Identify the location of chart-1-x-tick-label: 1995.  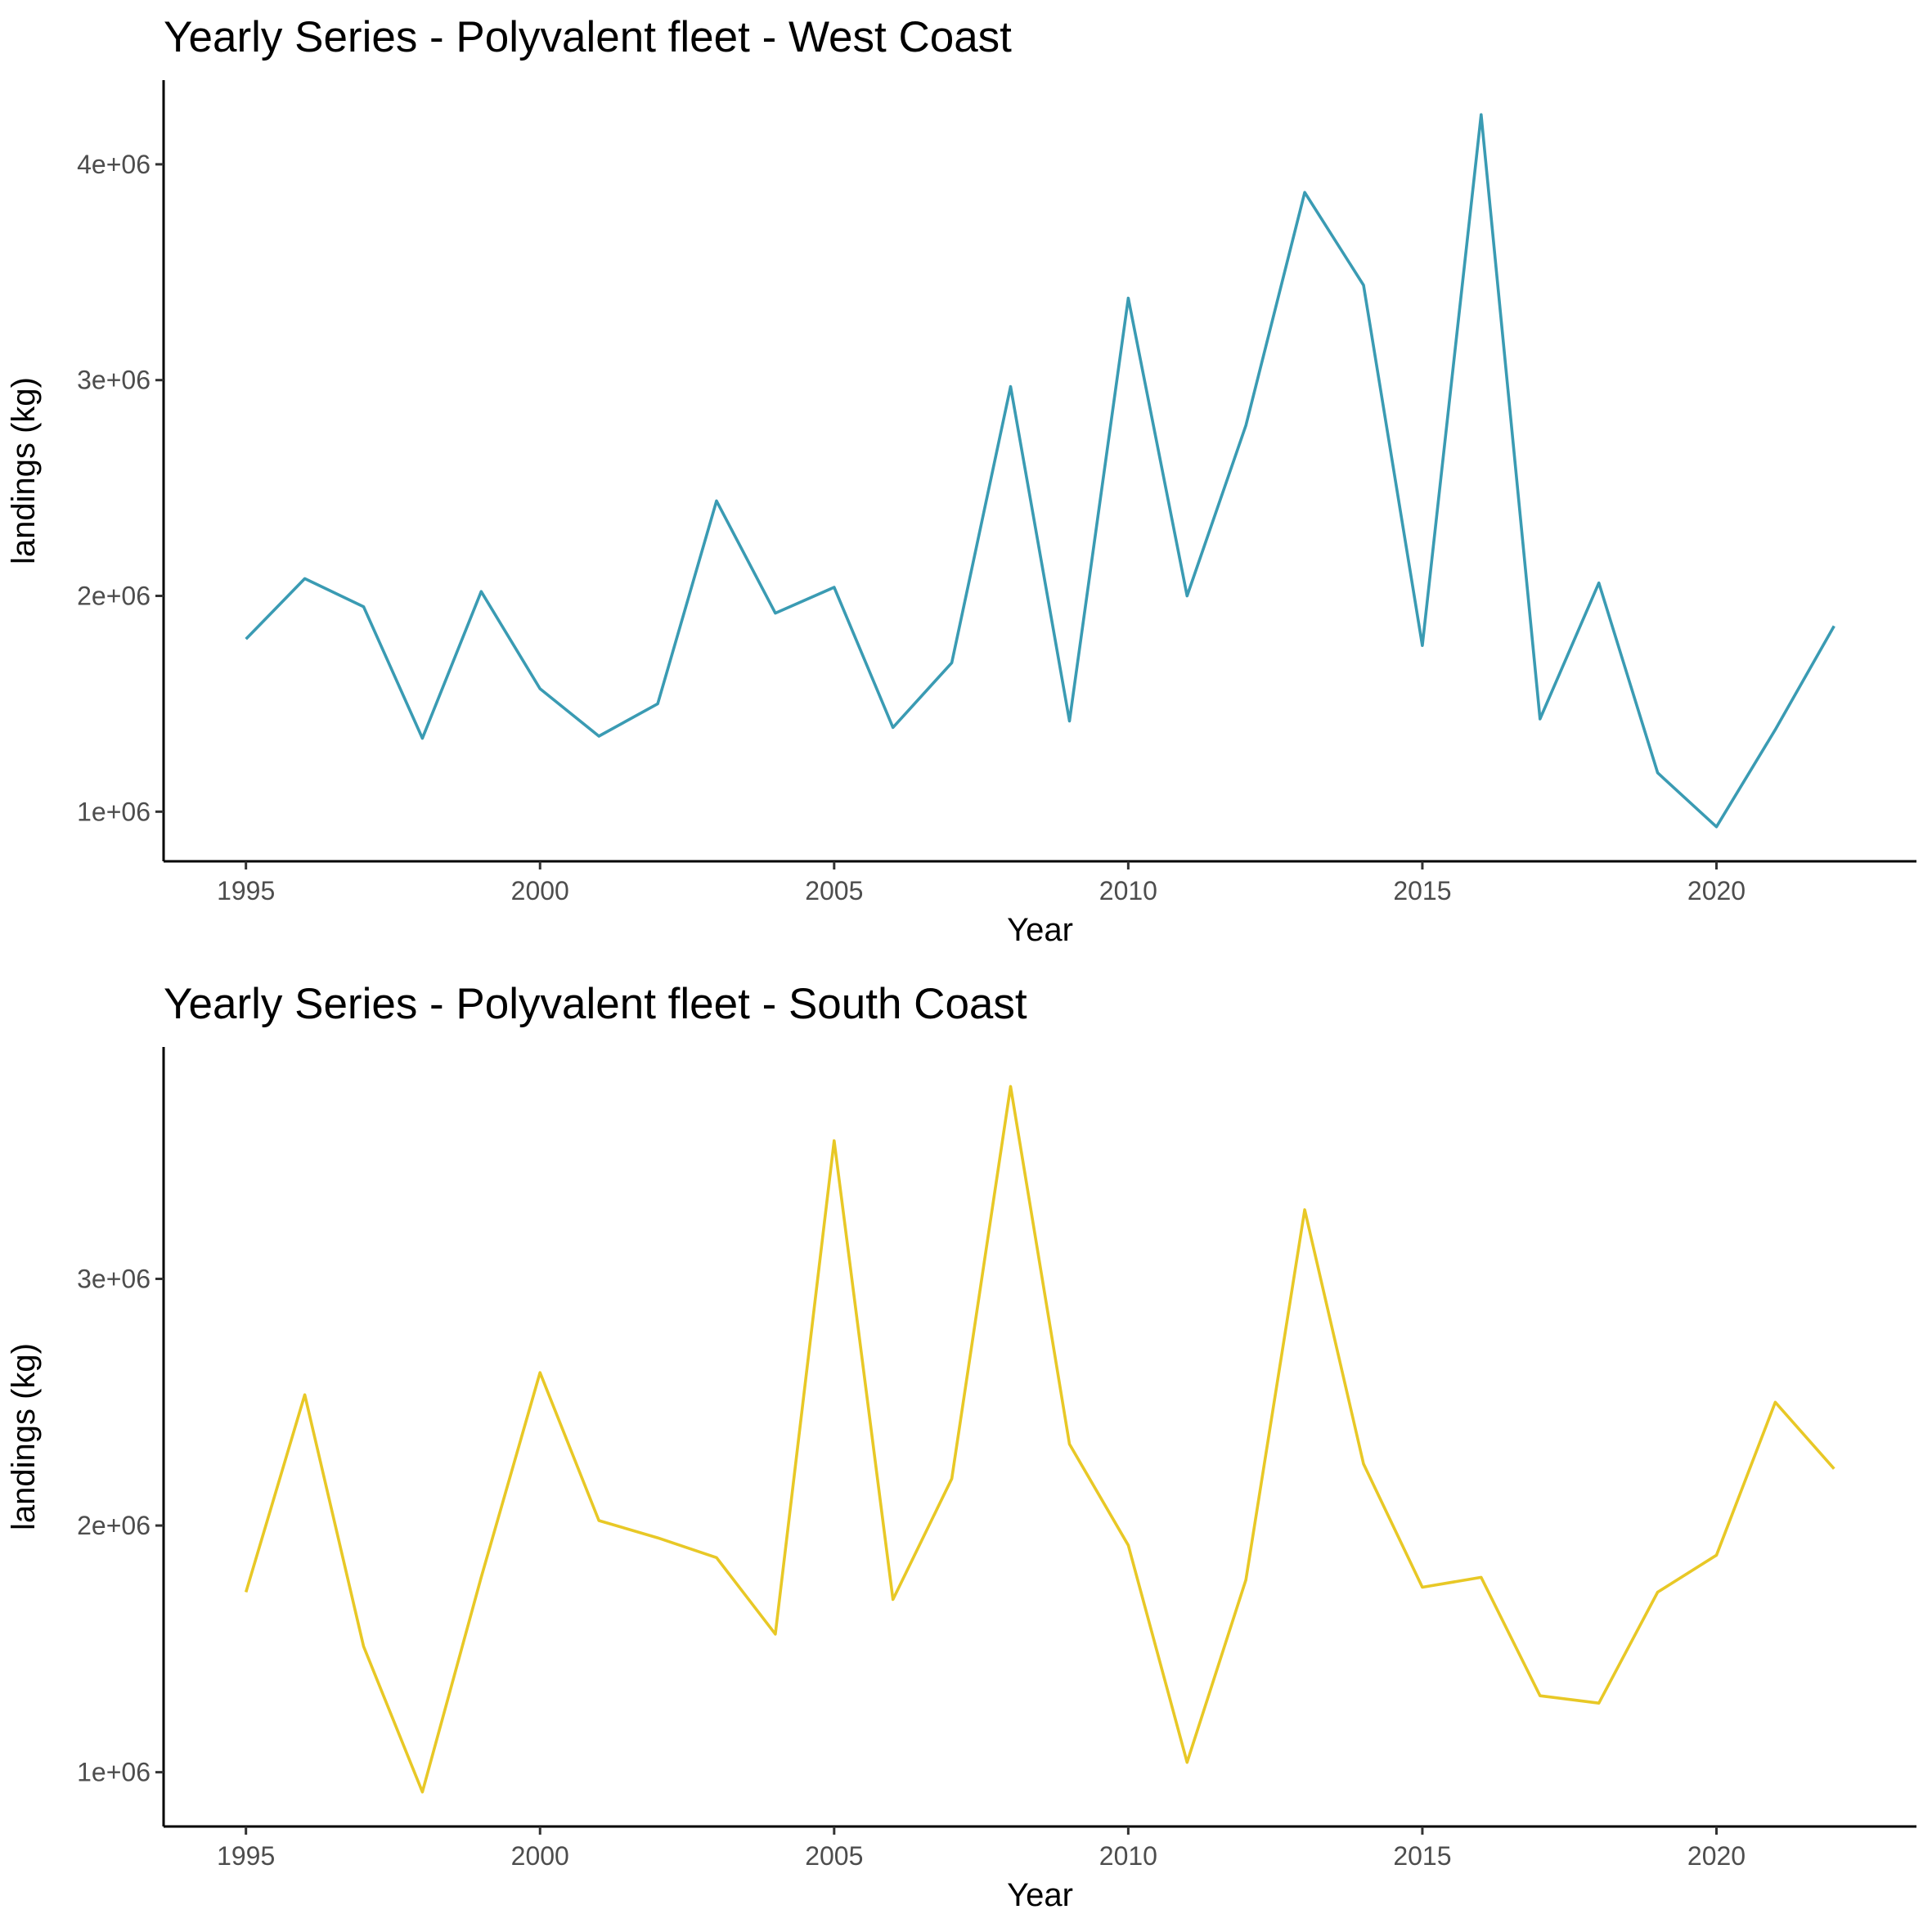
(246, 891).